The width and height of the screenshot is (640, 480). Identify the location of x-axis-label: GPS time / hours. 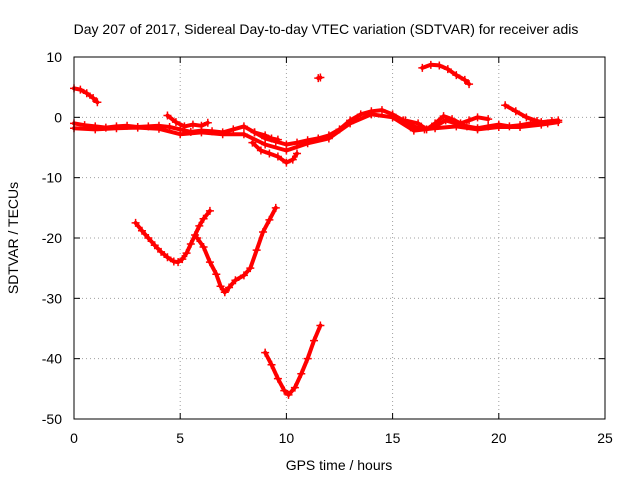
(339, 465).